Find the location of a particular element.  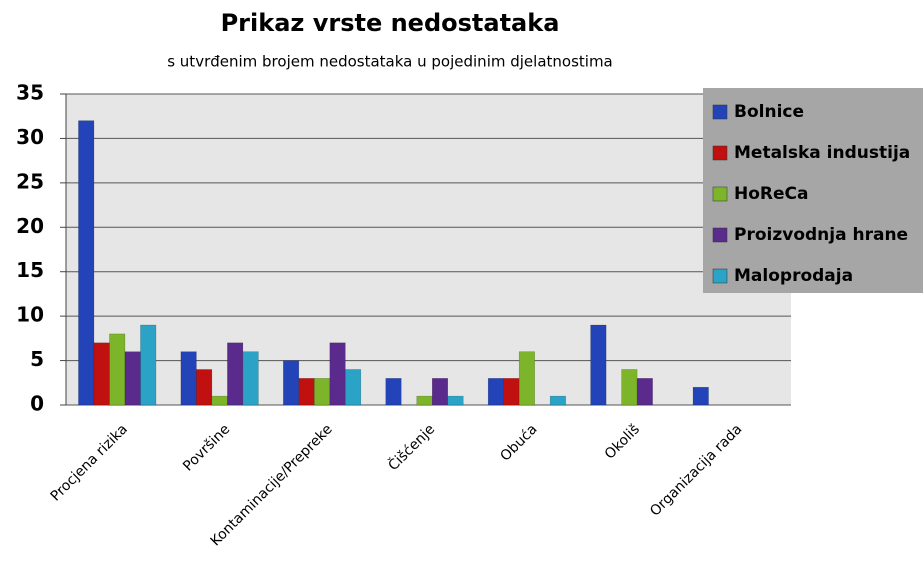

legend-label: Proizvodnja hrane is located at coordinates (821, 235).